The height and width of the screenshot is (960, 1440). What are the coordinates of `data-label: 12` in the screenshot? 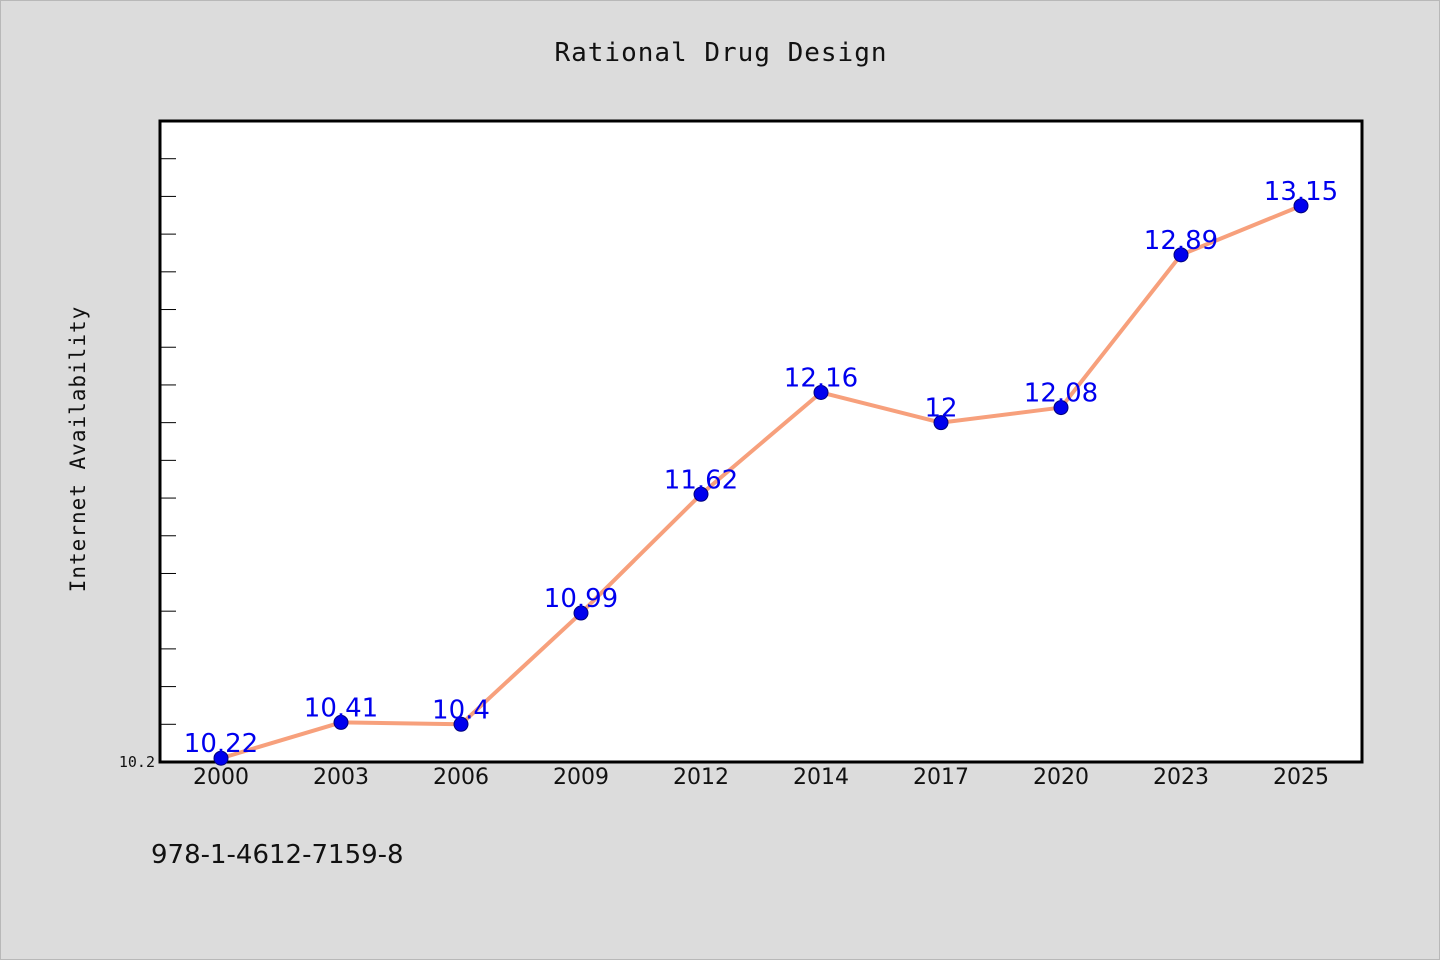 It's located at (940, 409).